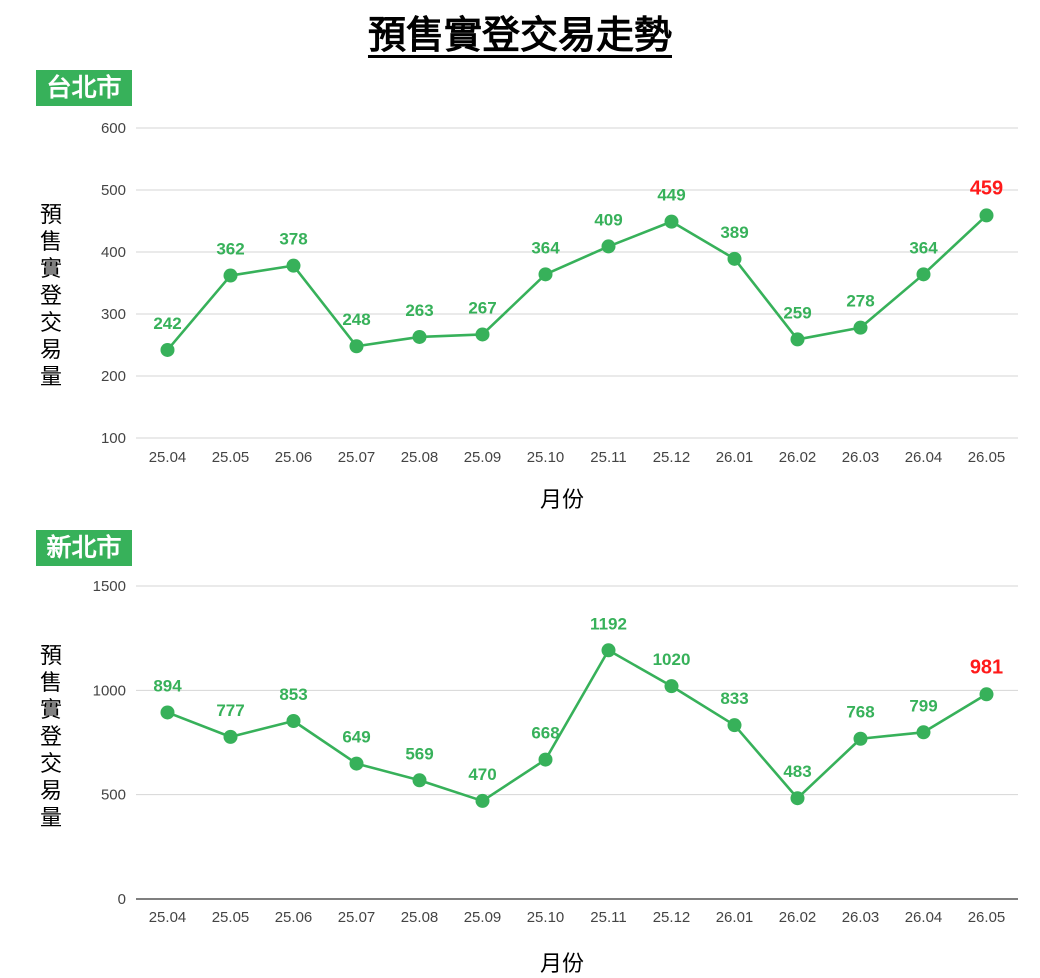 Image resolution: width=1040 pixels, height=978 pixels. I want to click on data-label: 267, so click(482, 307).